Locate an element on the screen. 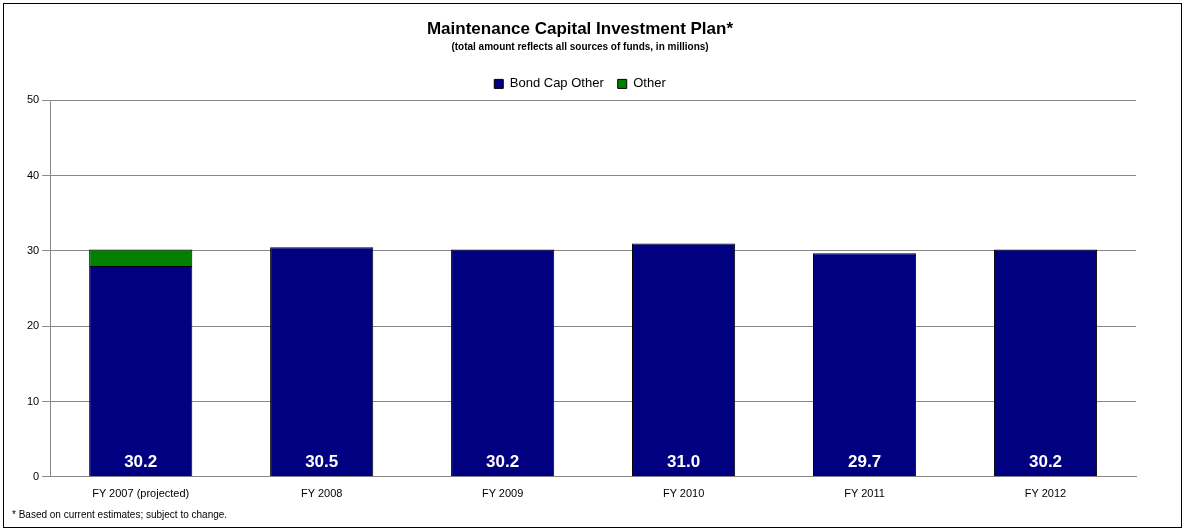 The height and width of the screenshot is (531, 1185). legend-label: Bond Cap Other is located at coordinates (557, 83).